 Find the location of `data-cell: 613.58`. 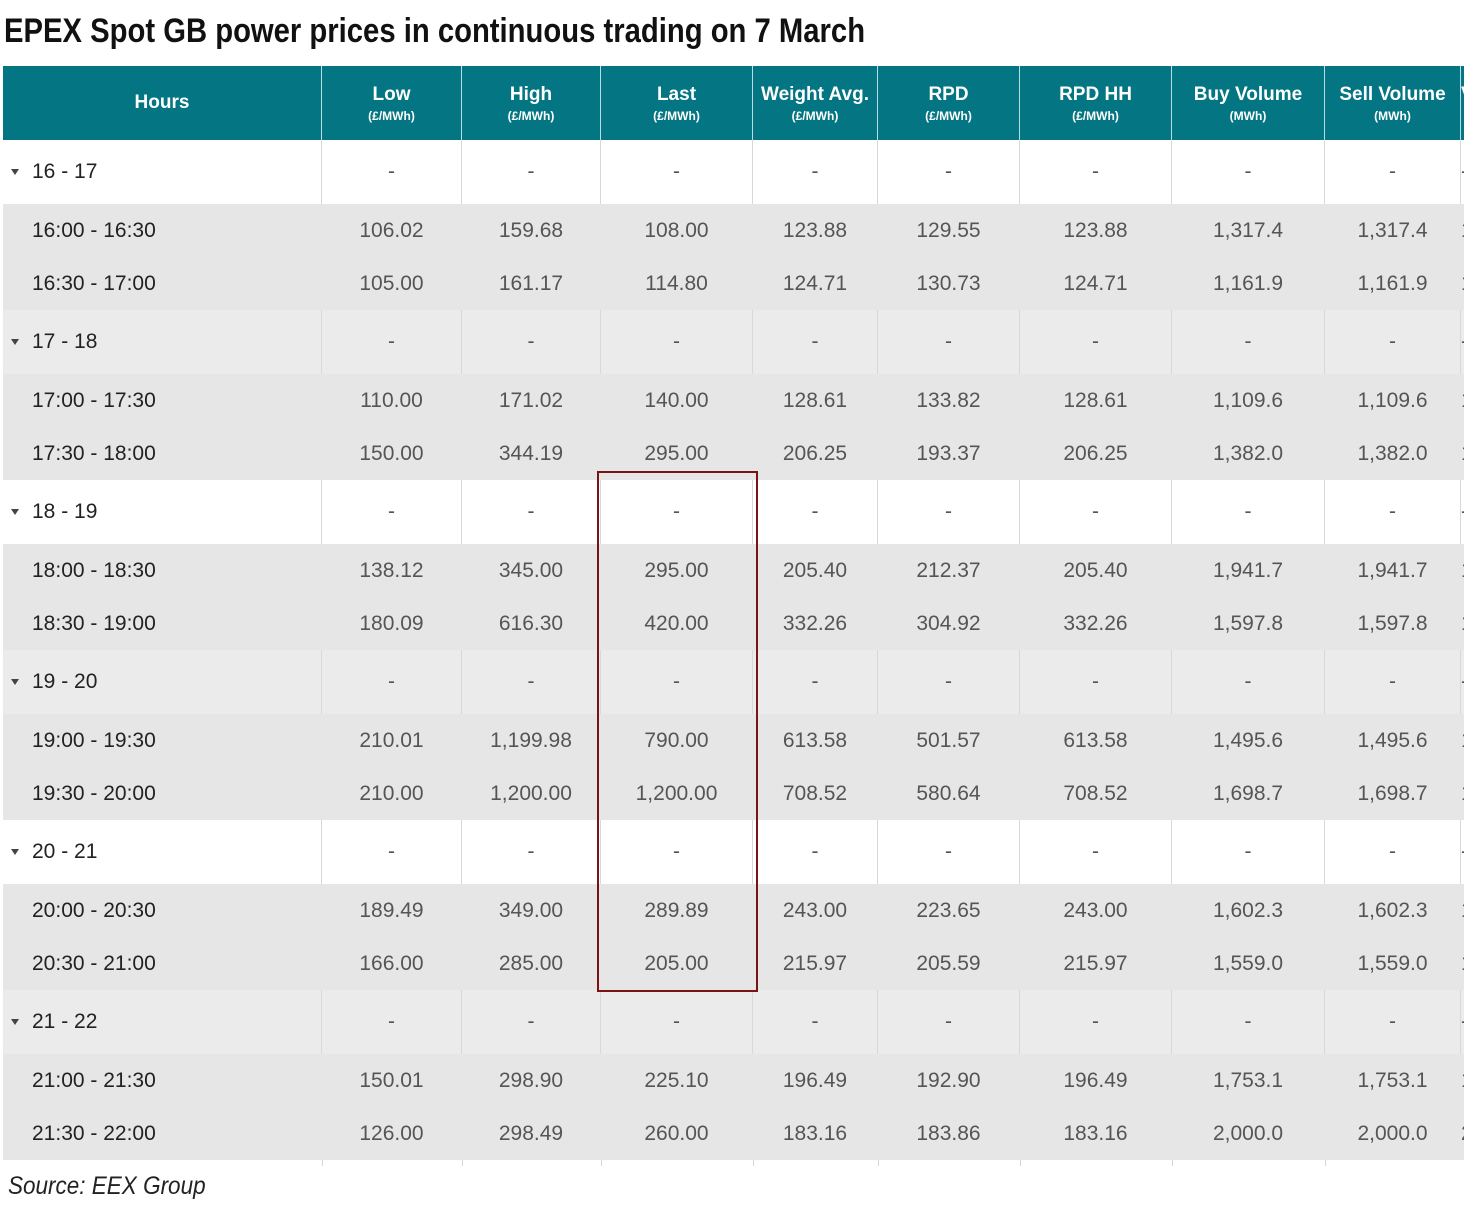

data-cell: 613.58 is located at coordinates (1096, 740).